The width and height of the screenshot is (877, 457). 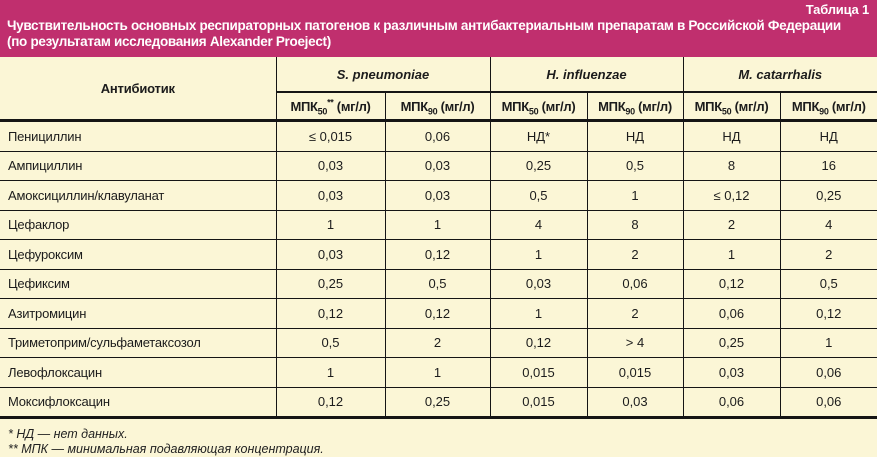 What do you see at coordinates (837, 9) in the screenshot?
I see `table-number-label: Таблица 1` at bounding box center [837, 9].